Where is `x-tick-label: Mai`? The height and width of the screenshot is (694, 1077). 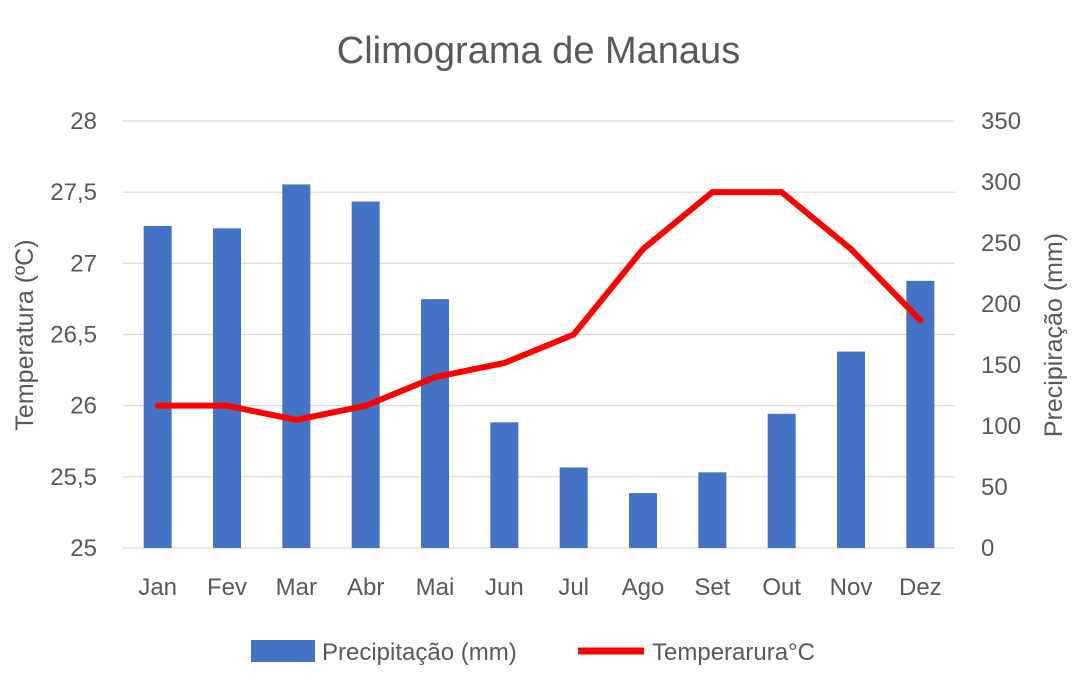
x-tick-label: Mai is located at coordinates (435, 587).